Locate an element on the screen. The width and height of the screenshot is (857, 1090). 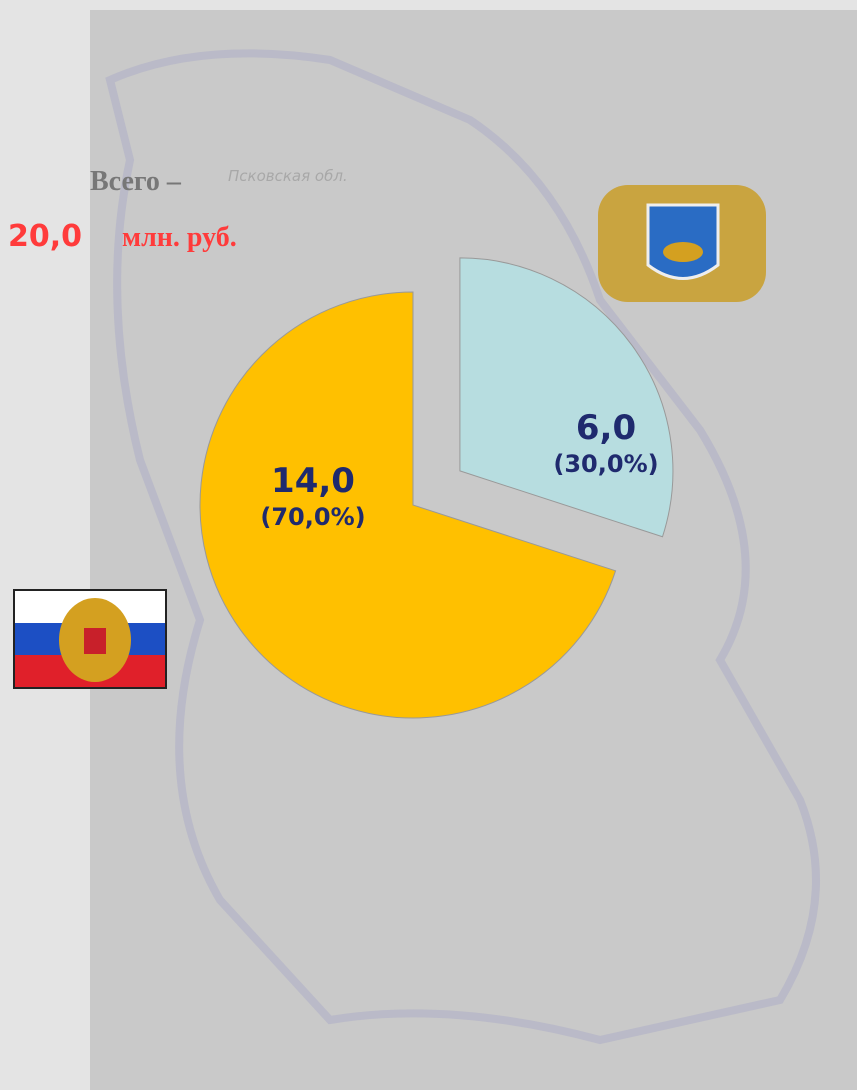
russia-flag is located at coordinates (90, 639).